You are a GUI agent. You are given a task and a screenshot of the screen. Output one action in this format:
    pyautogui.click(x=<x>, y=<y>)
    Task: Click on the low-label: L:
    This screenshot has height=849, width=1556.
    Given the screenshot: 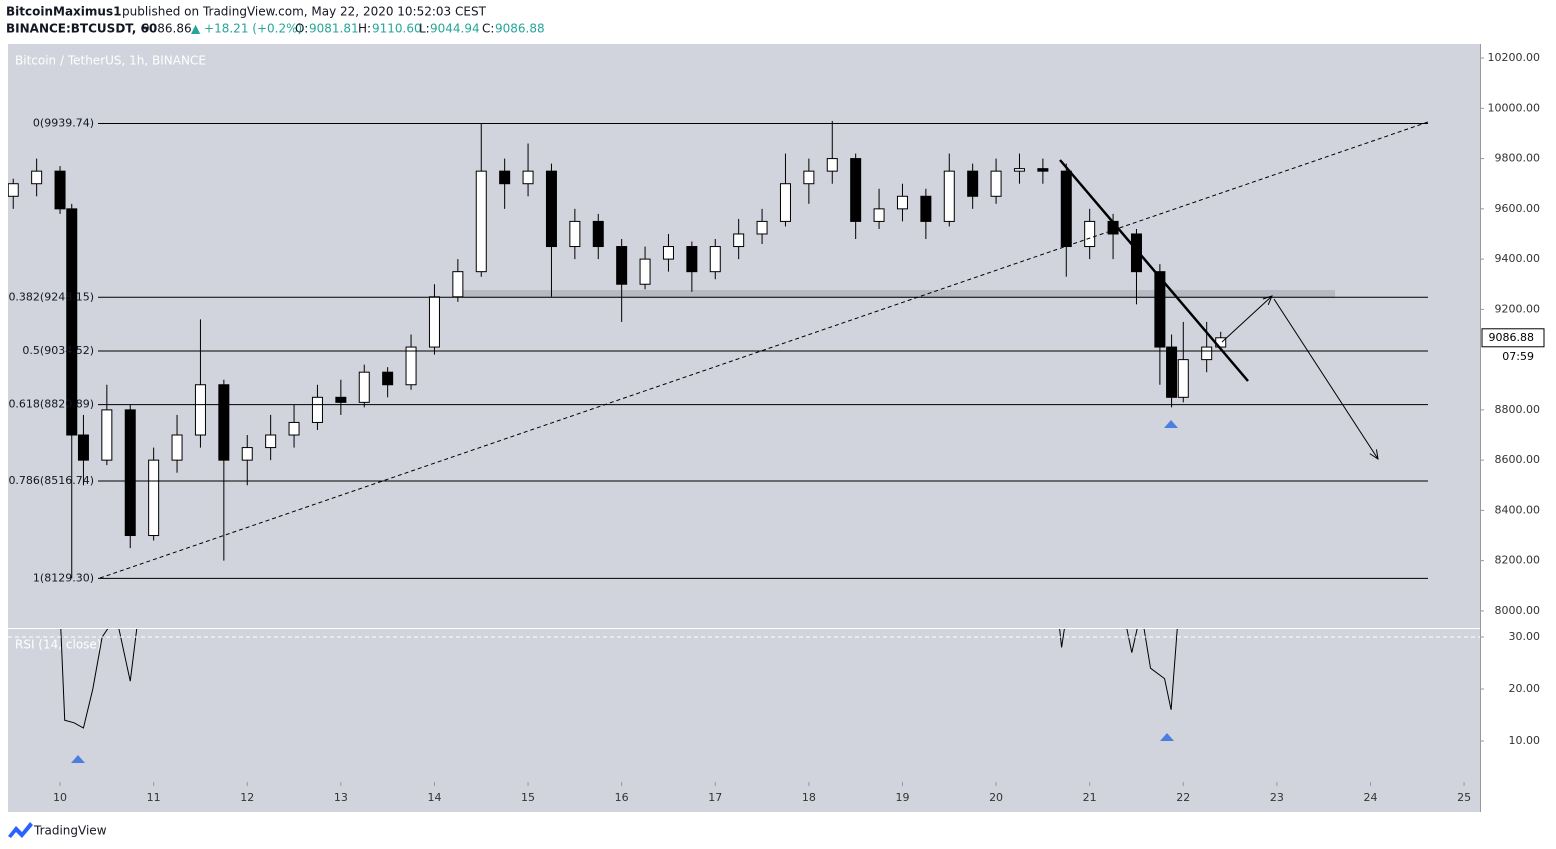 What is the action you would take?
    pyautogui.click(x=424, y=29)
    